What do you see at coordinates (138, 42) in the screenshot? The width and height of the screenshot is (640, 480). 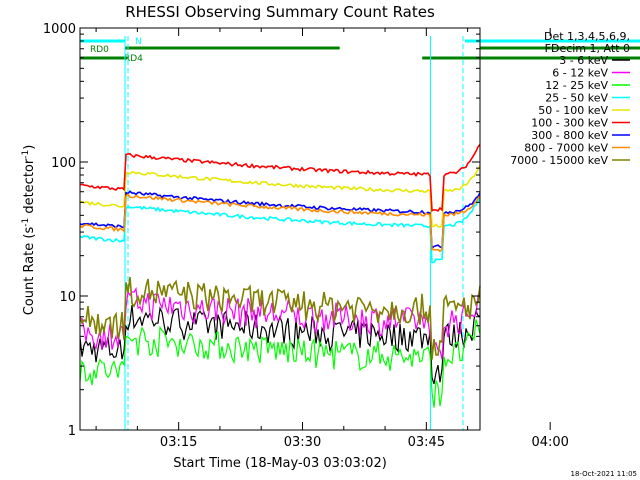 I see `night-label: N` at bounding box center [138, 42].